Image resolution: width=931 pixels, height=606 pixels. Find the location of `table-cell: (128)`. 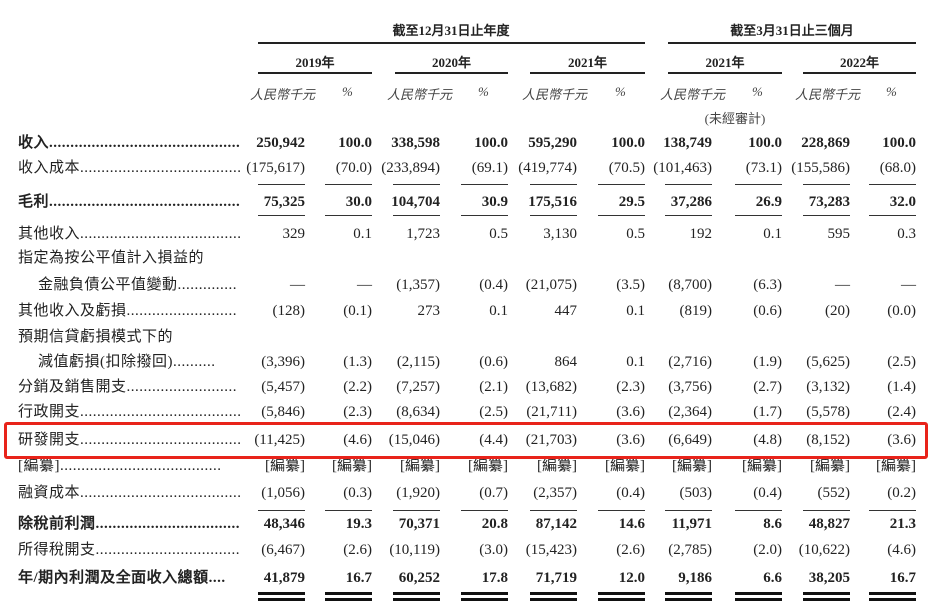

table-cell: (128) is located at coordinates (289, 311).